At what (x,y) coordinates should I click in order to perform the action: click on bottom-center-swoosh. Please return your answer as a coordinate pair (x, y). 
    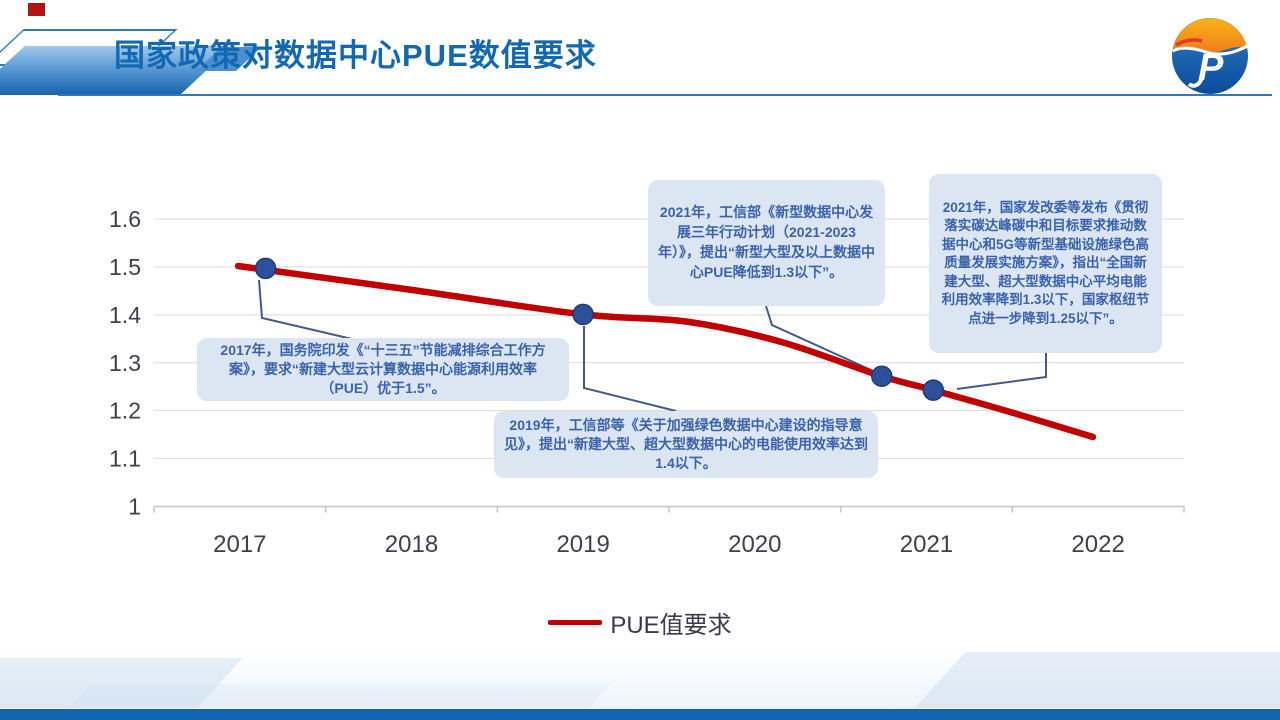
    Looking at the image, I should click on (340, 696).